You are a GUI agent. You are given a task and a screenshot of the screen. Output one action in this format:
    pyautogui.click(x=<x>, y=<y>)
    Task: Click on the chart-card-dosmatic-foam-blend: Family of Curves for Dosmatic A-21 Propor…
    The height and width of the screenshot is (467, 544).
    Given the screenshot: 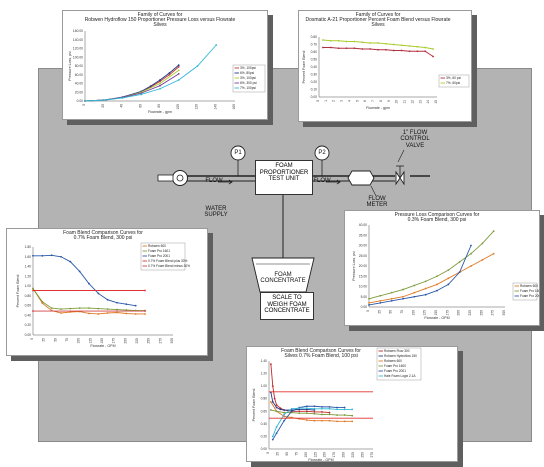 What is the action you would take?
    pyautogui.click(x=385, y=66)
    